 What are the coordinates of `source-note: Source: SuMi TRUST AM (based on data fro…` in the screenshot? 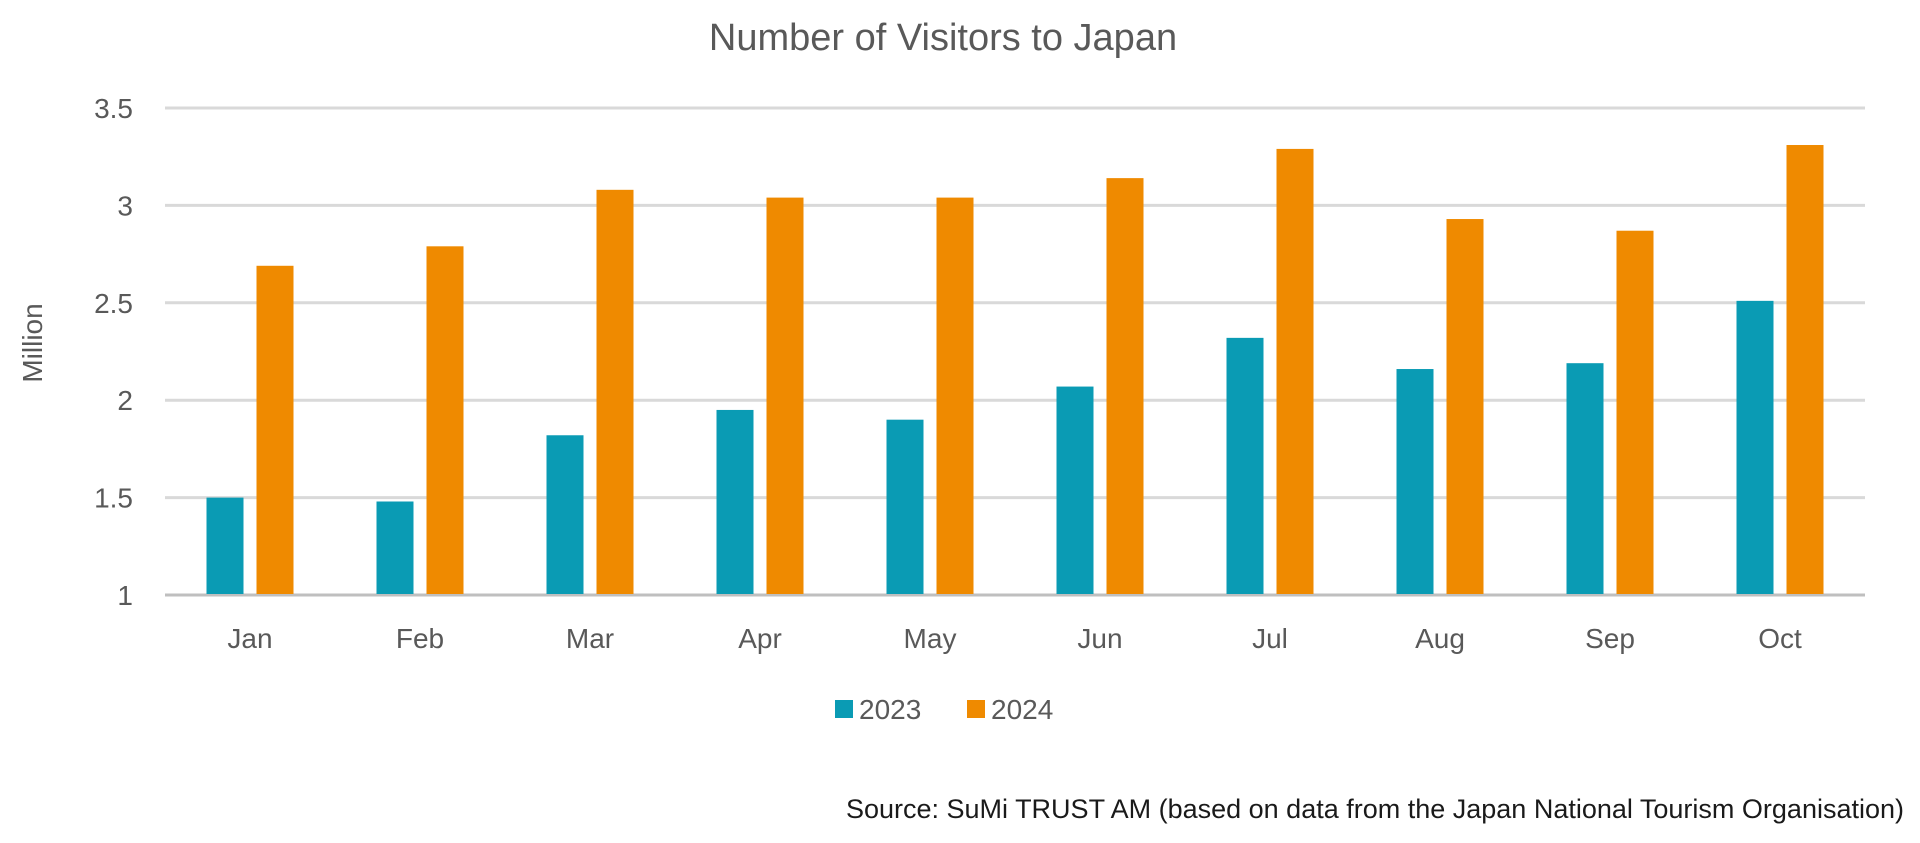 It's located at (1375, 809).